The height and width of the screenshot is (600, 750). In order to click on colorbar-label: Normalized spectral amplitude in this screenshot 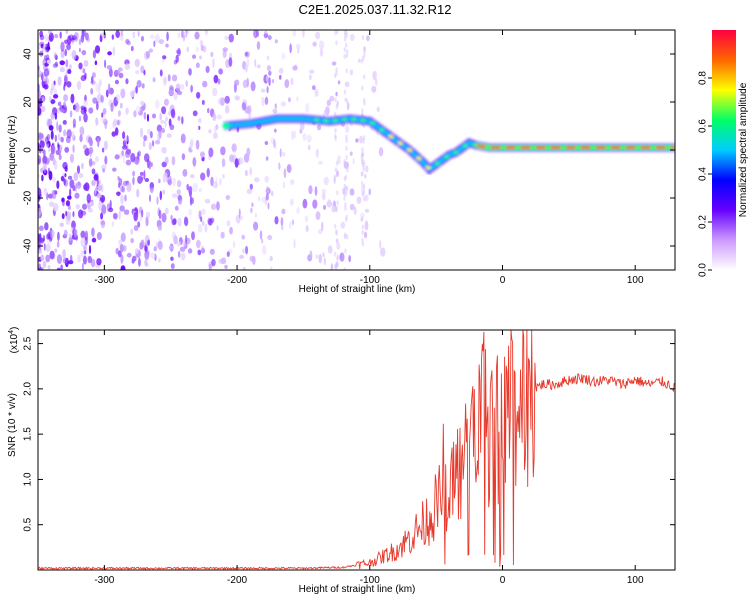, I will do `click(743, 149)`.